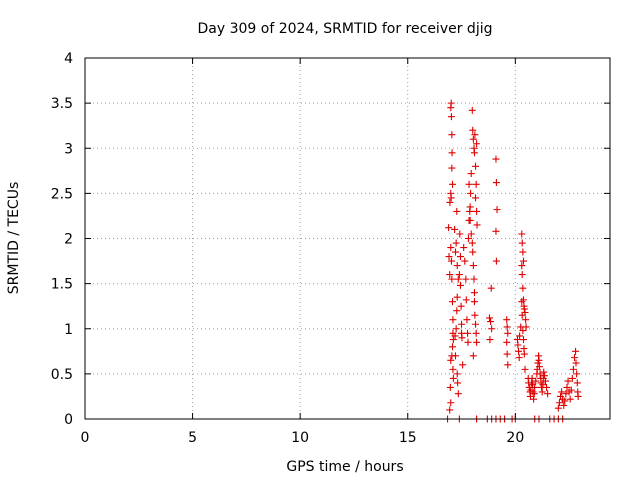 The width and height of the screenshot is (640, 480). What do you see at coordinates (408, 438) in the screenshot?
I see `x-tick-label: 15` at bounding box center [408, 438].